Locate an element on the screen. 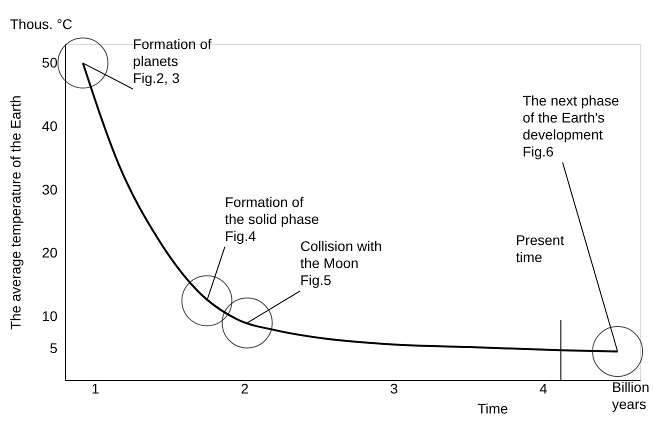 The height and width of the screenshot is (421, 654). x-tick-label: 1 is located at coordinates (95, 388).